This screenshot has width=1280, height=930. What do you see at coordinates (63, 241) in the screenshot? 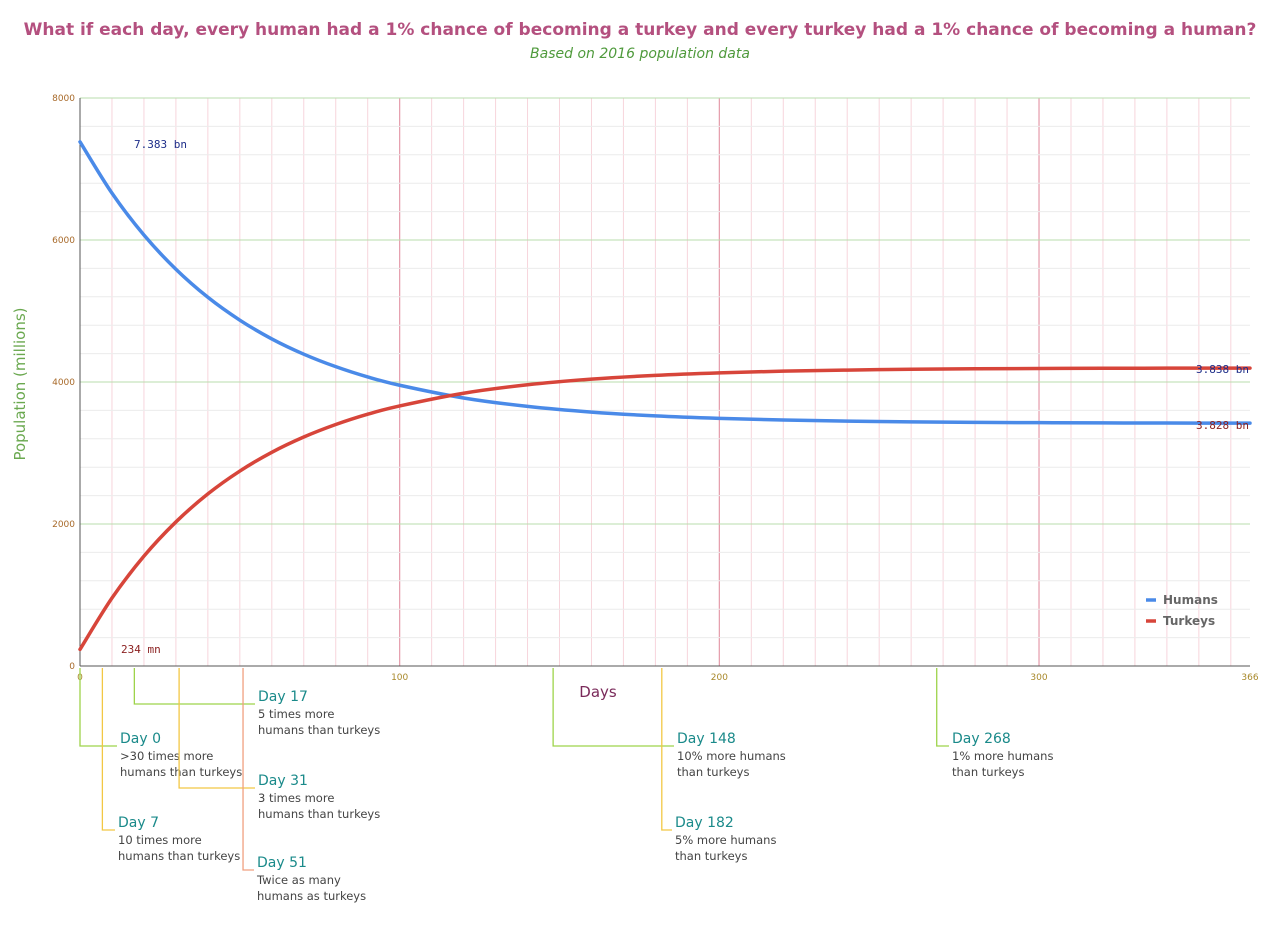
I see `y-tick-label: 6000` at bounding box center [63, 241].